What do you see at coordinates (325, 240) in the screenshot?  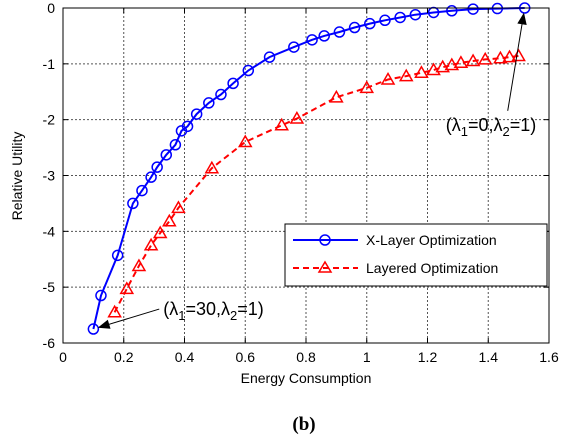 I see `legend-marker-x-layer` at bounding box center [325, 240].